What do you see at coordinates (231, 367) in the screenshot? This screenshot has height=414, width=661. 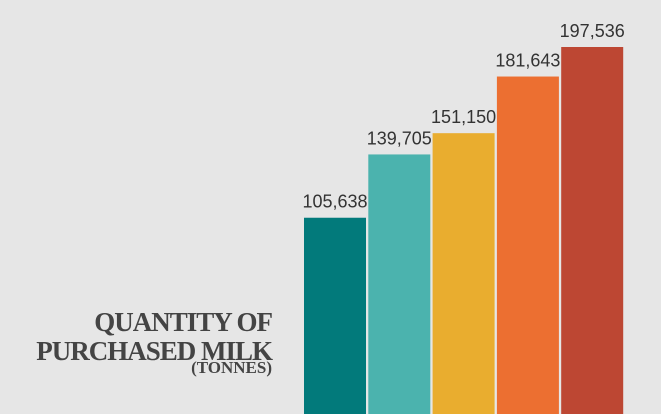 I see `chart-subtitle: (TONNES)` at bounding box center [231, 367].